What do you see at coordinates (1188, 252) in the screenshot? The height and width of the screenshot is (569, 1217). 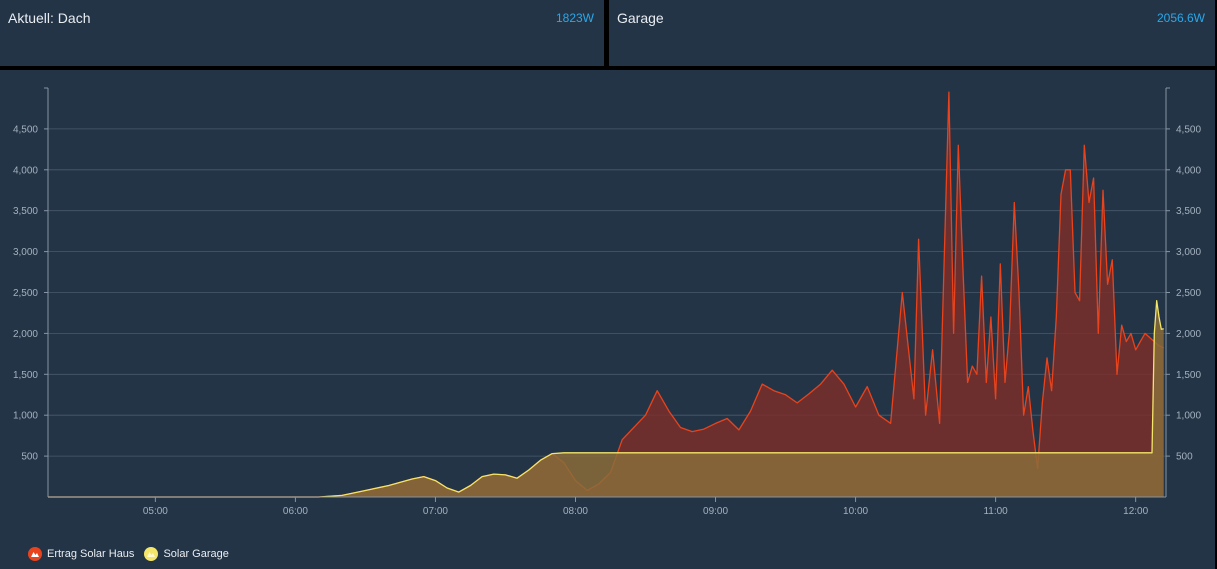 I see `y-tick-label-right: 3,000` at bounding box center [1188, 252].